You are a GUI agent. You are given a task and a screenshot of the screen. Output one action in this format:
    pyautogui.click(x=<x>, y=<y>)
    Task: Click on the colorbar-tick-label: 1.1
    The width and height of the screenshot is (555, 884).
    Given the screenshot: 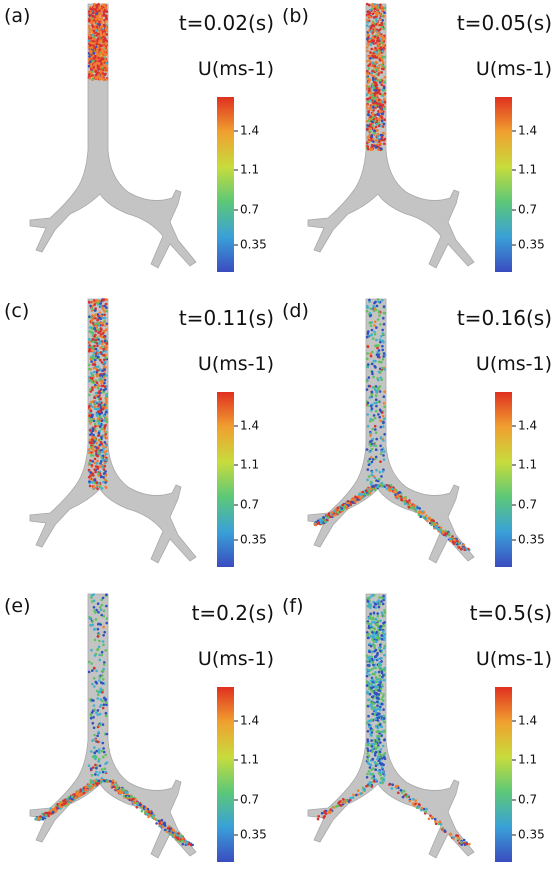 What is the action you would take?
    pyautogui.click(x=249, y=760)
    